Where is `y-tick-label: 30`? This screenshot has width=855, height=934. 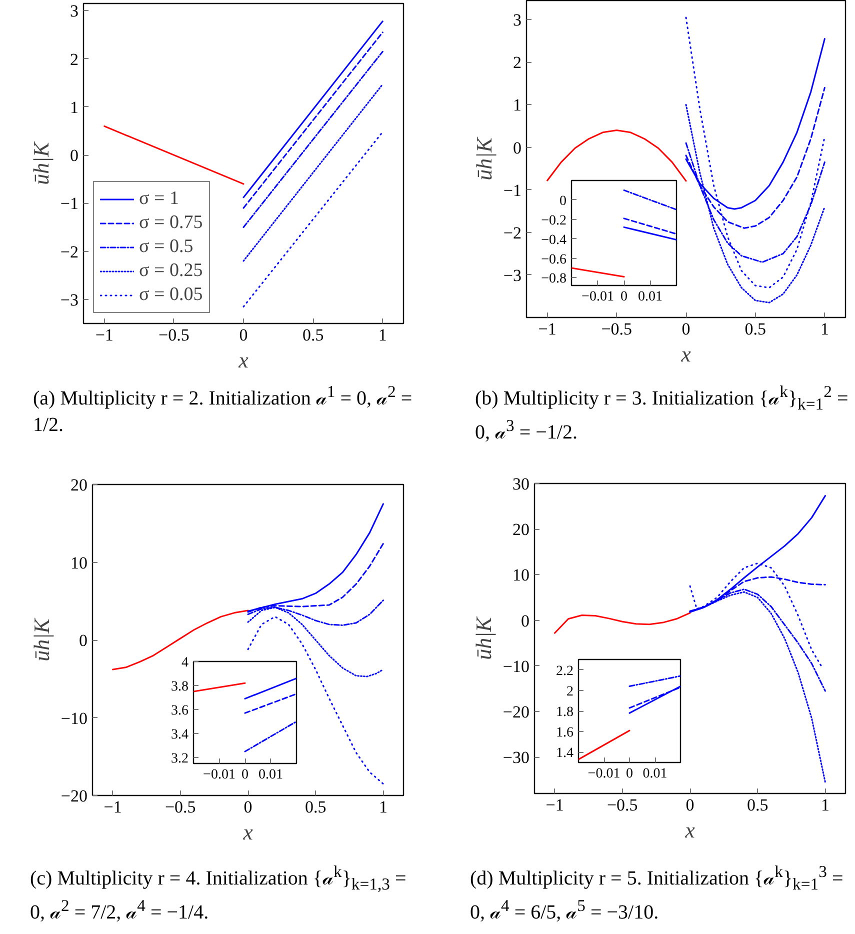
y-tick-label: 30 is located at coordinates (521, 484).